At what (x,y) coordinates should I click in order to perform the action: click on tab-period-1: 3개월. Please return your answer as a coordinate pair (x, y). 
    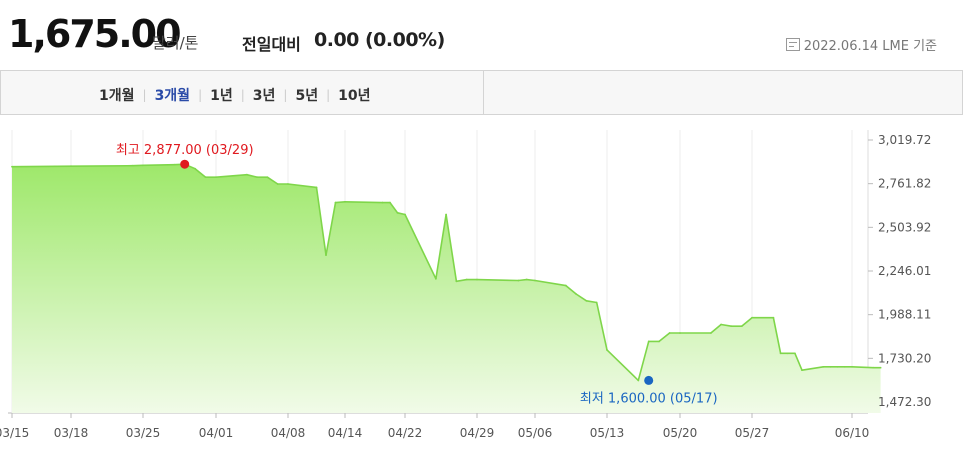
    Looking at the image, I should click on (172, 96).